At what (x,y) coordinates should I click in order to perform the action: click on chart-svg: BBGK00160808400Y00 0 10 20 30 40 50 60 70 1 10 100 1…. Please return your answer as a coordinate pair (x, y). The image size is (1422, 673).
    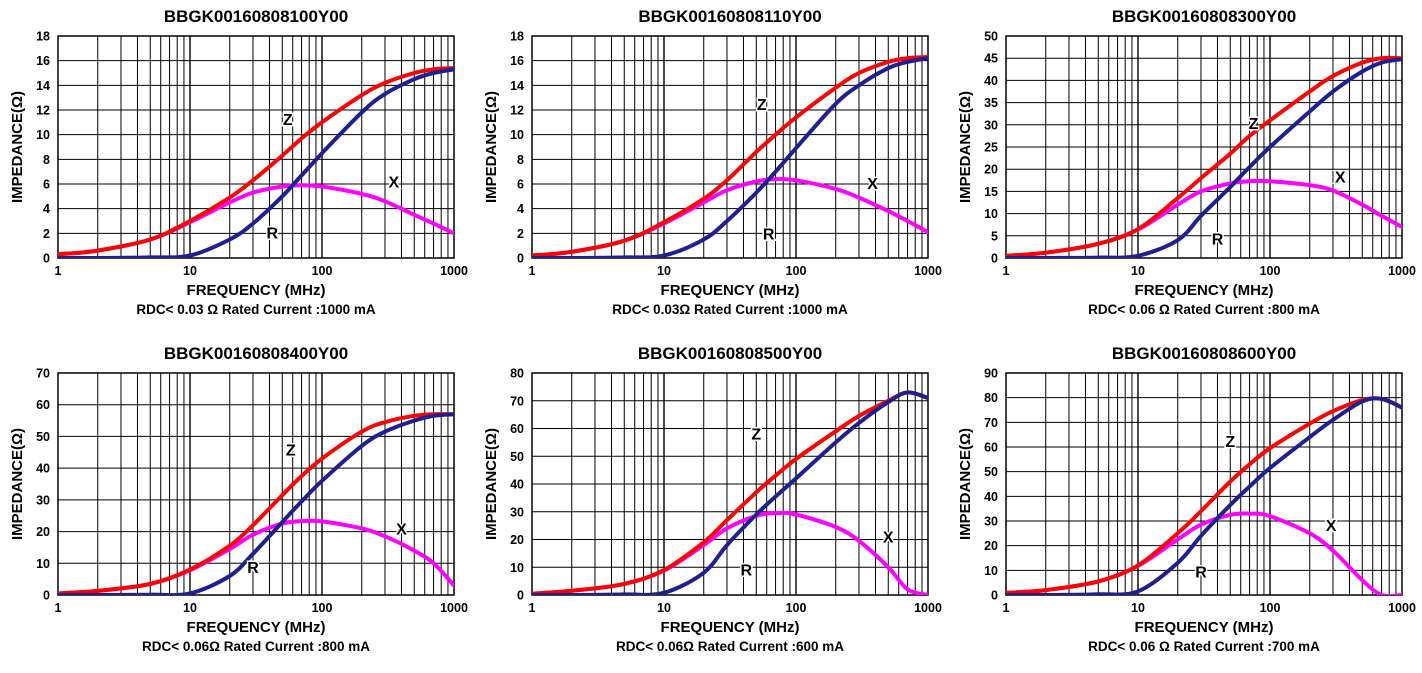
    Looking at the image, I should click on (238, 499).